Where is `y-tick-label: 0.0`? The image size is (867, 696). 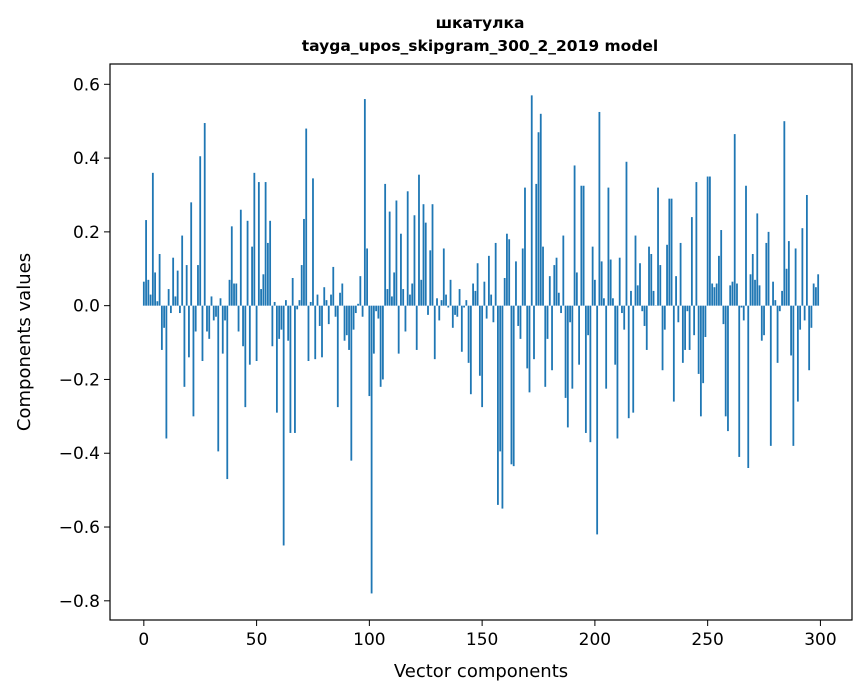
y-tick-label: 0.0 is located at coordinates (86, 307).